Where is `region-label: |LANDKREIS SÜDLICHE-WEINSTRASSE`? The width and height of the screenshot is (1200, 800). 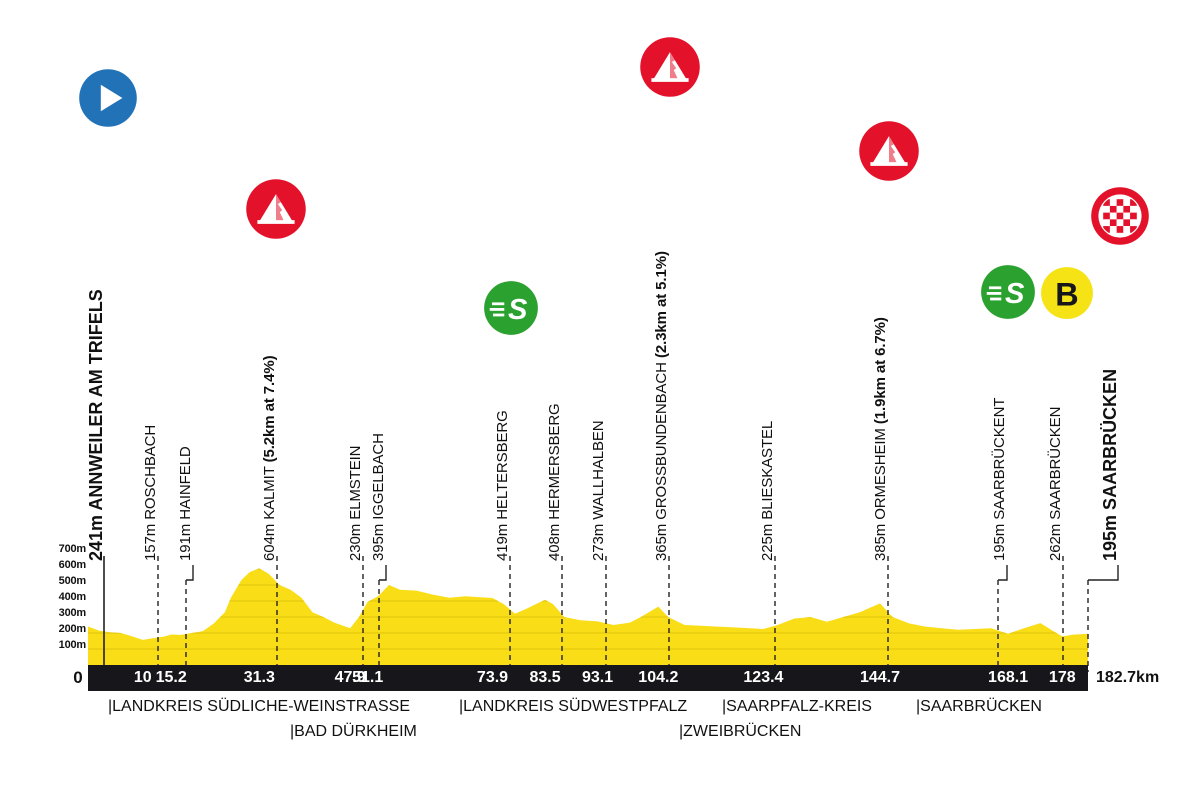 region-label: |LANDKREIS SÜDLICHE-WEINSTRASSE is located at coordinates (259, 706).